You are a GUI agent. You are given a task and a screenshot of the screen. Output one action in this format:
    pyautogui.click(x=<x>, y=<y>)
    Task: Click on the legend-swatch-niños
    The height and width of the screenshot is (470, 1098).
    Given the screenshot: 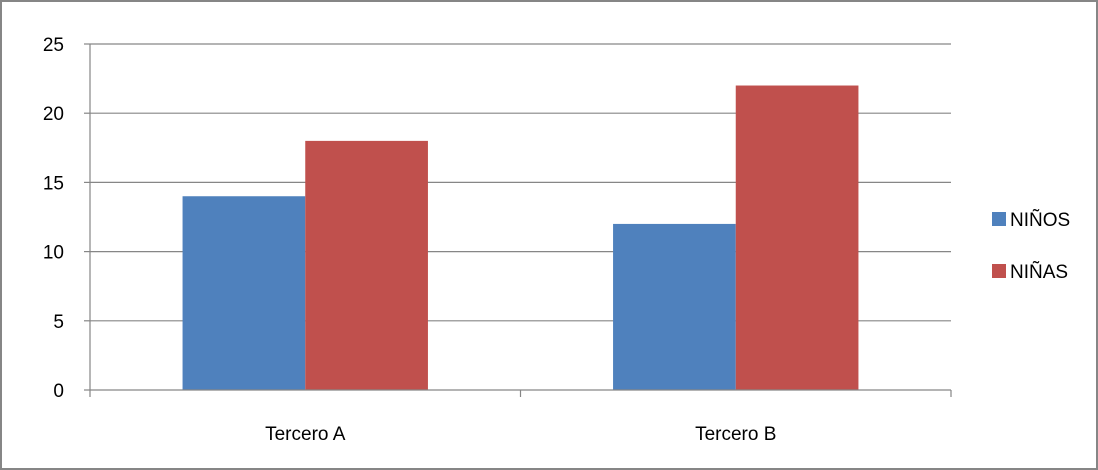 What is the action you would take?
    pyautogui.click(x=999, y=219)
    